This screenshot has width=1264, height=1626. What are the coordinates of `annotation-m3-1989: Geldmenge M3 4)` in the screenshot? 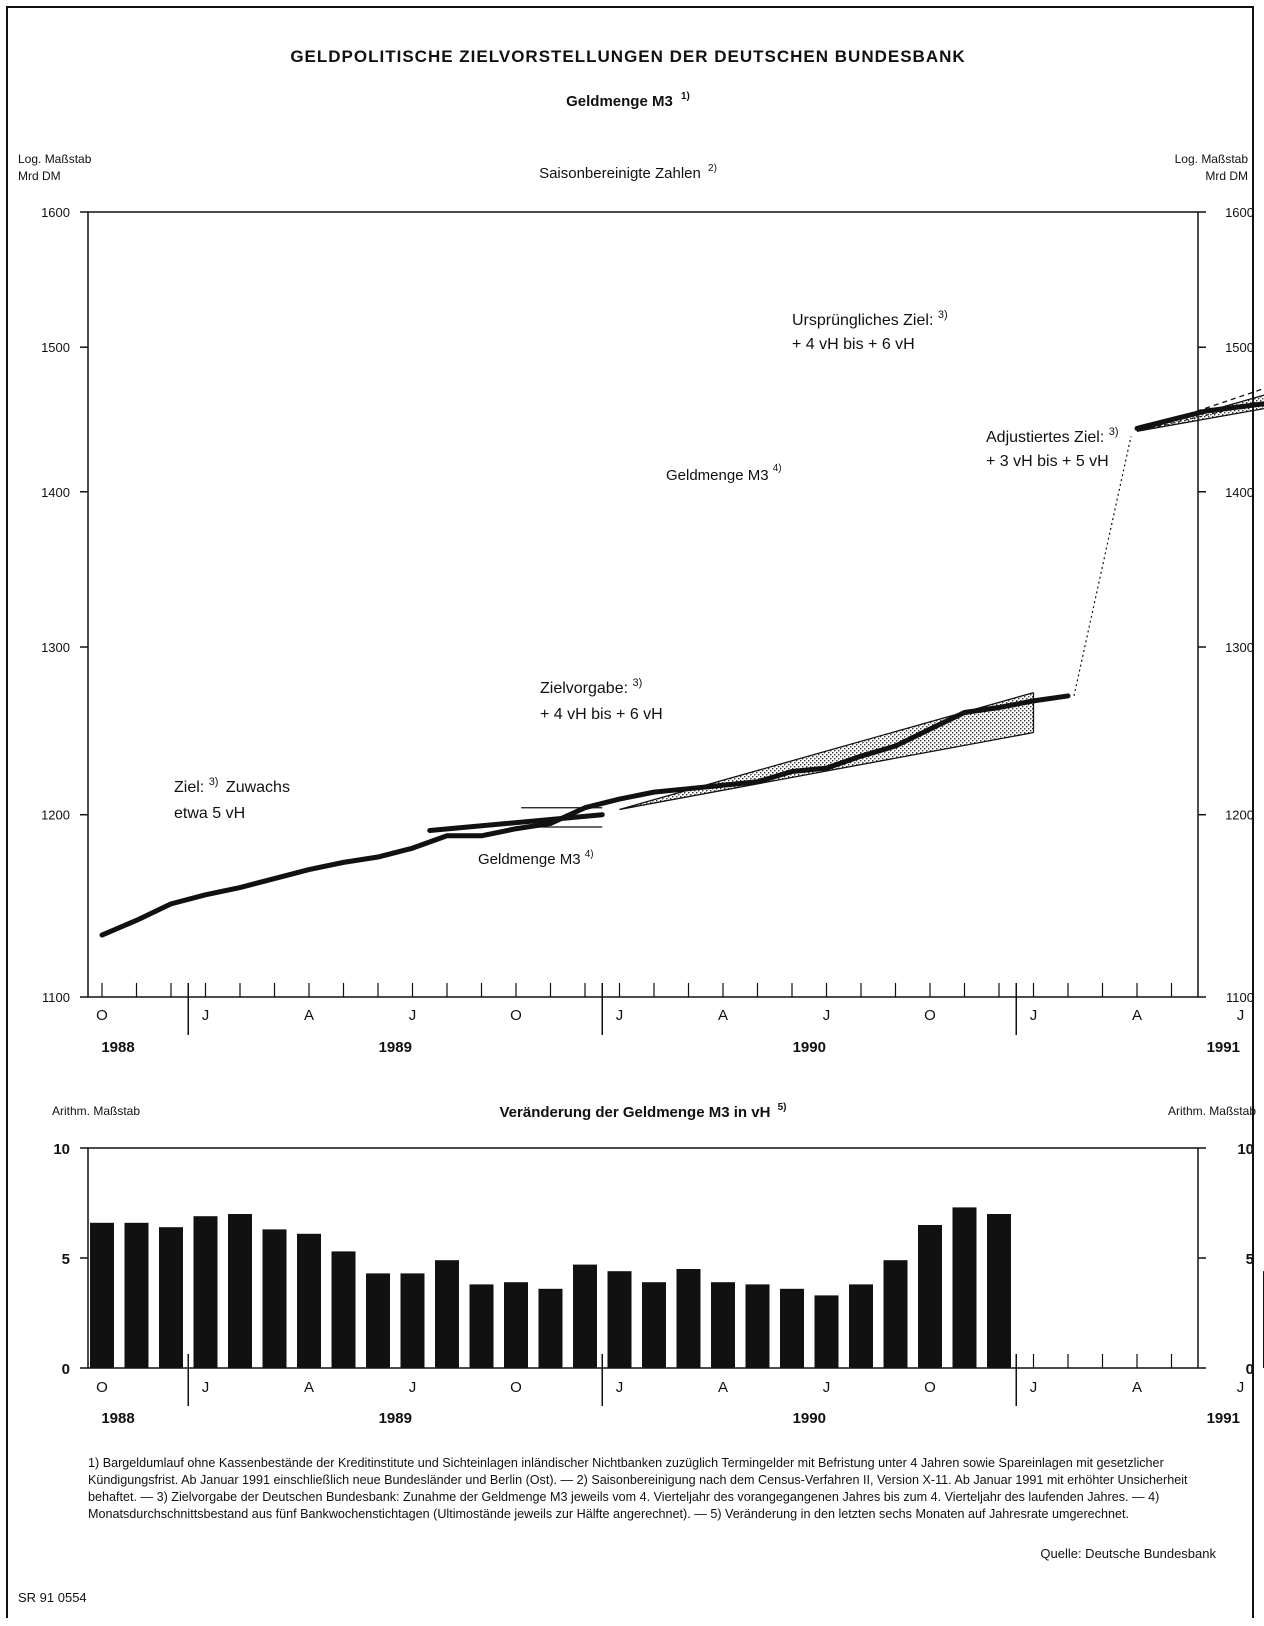 It's located at (536, 858).